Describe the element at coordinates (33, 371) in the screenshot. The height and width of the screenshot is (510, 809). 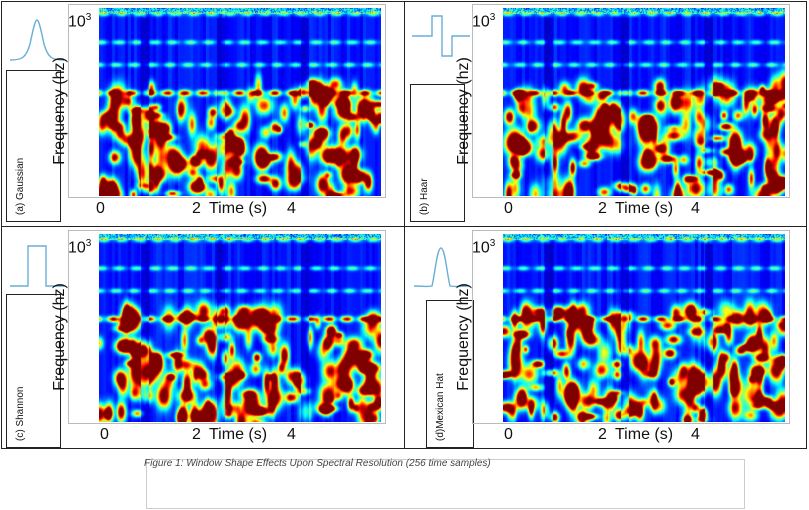
I see `panel-label-box: (c) Shannon` at that location.